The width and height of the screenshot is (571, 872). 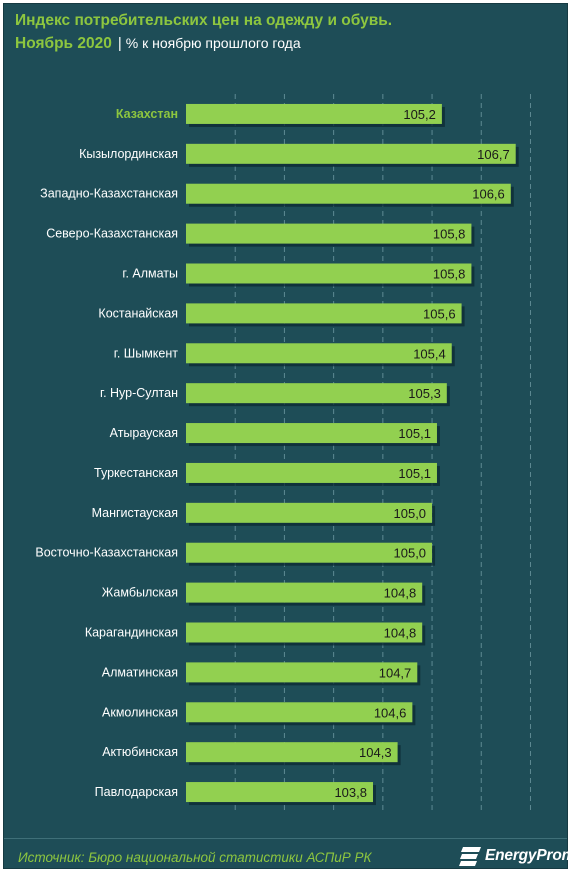 I want to click on category-label: Казахстан, so click(x=147, y=114).